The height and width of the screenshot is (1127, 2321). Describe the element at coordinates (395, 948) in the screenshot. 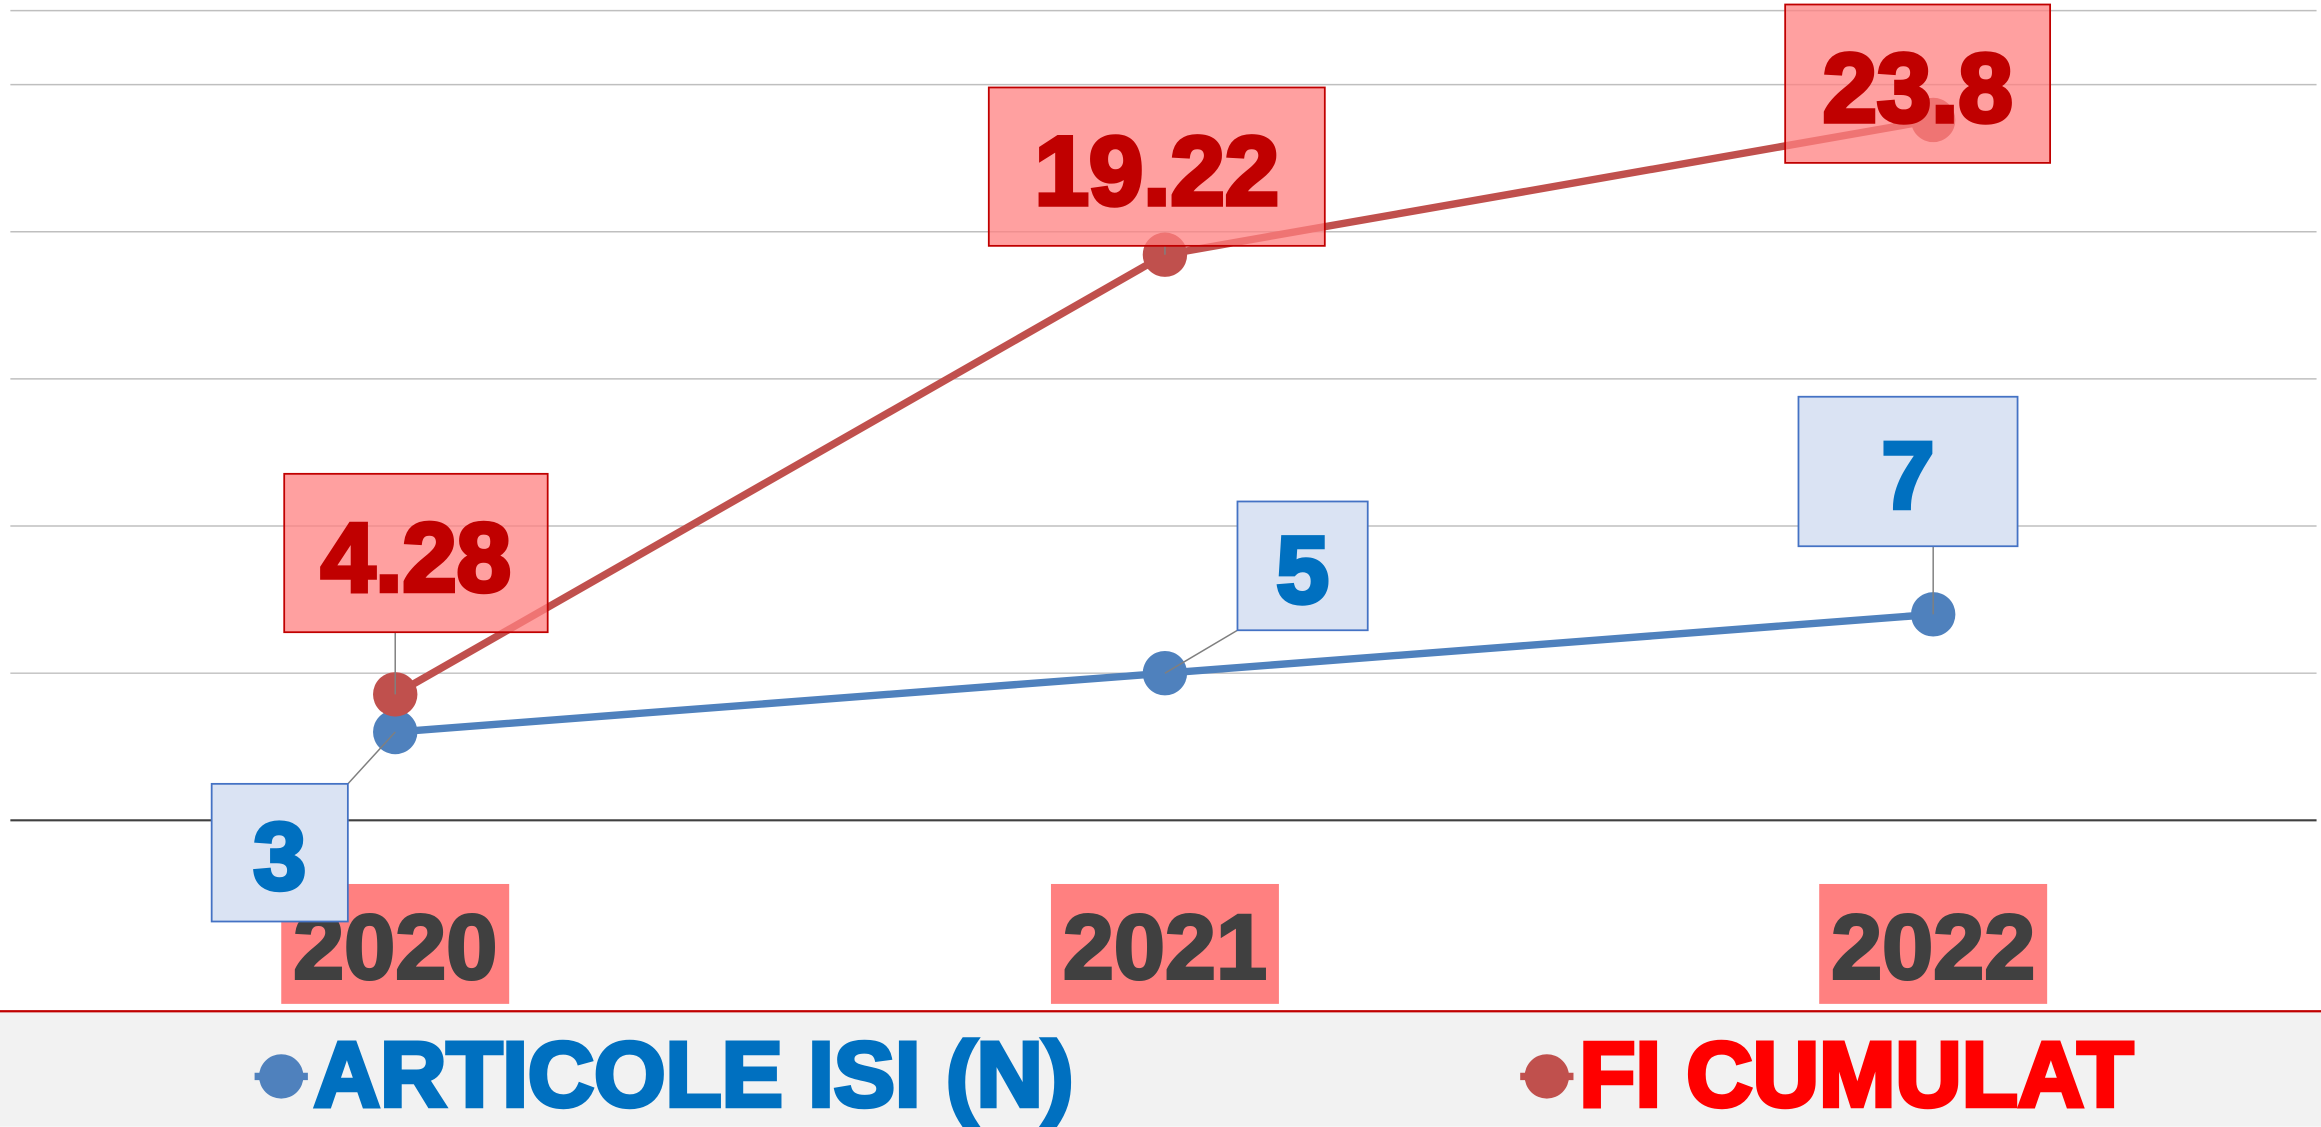

I see `x-tick-label: 2020` at that location.